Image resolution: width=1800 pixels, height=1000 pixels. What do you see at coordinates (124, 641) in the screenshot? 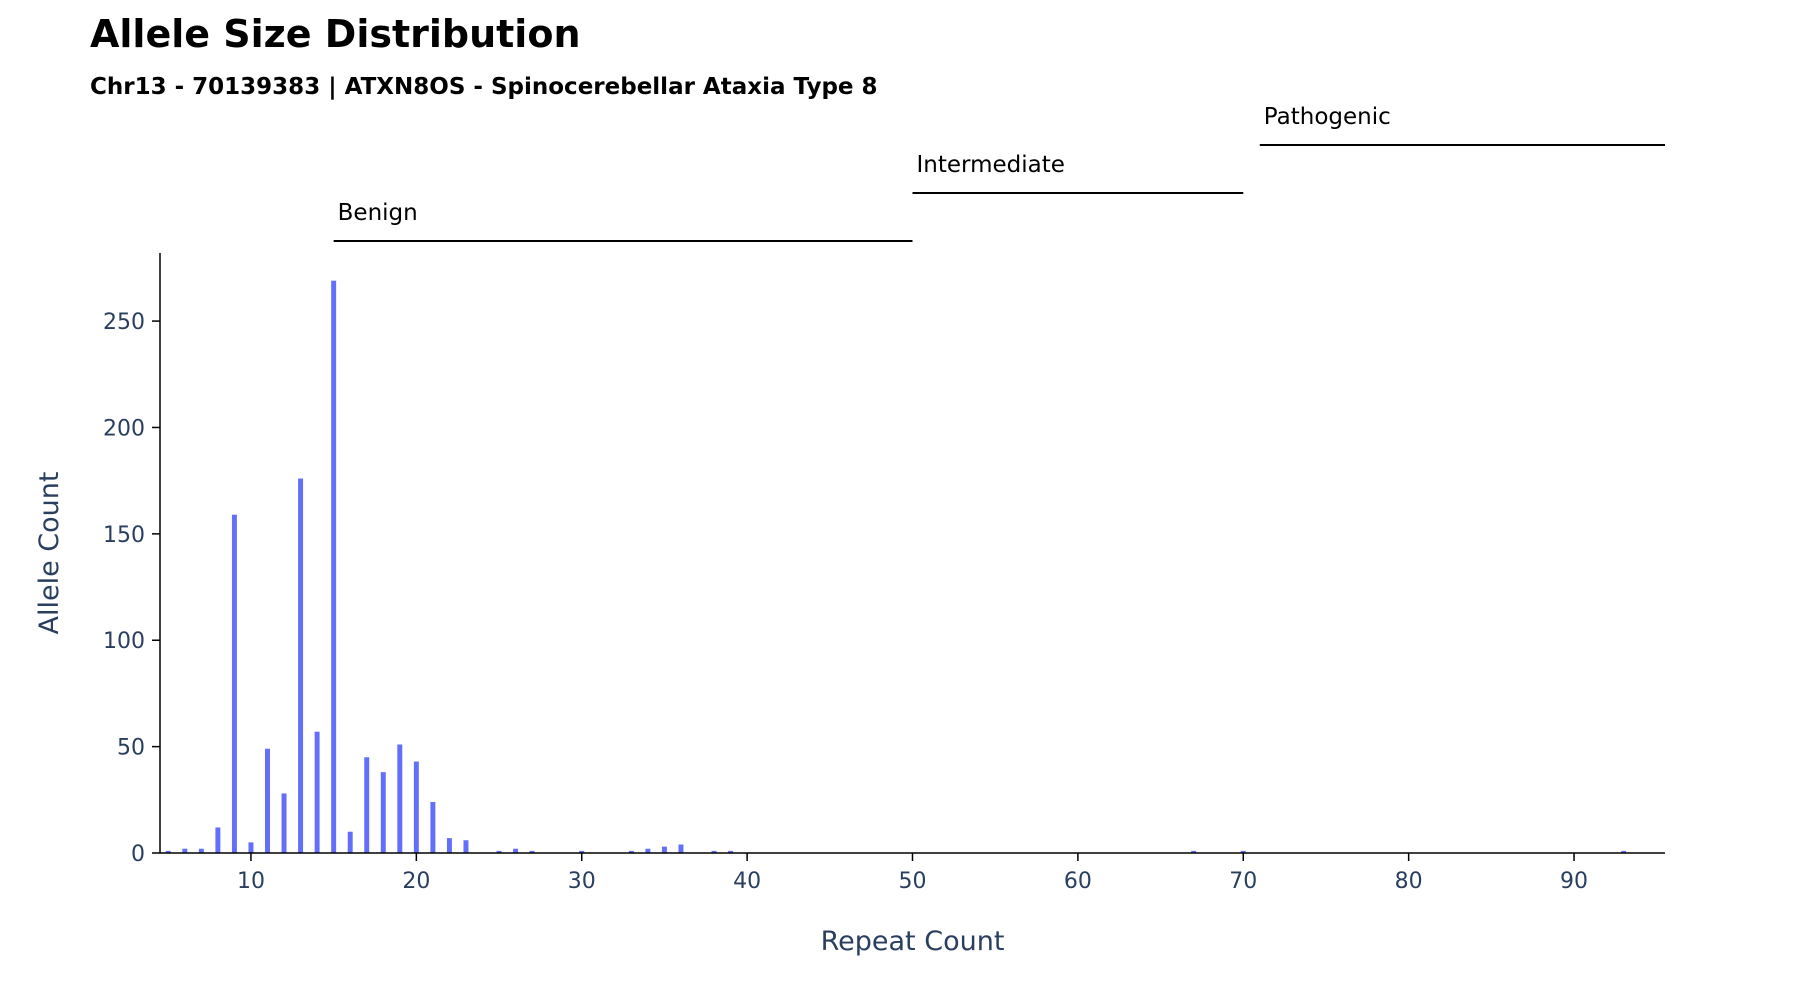
I see `y-tick-label: 100` at bounding box center [124, 641].